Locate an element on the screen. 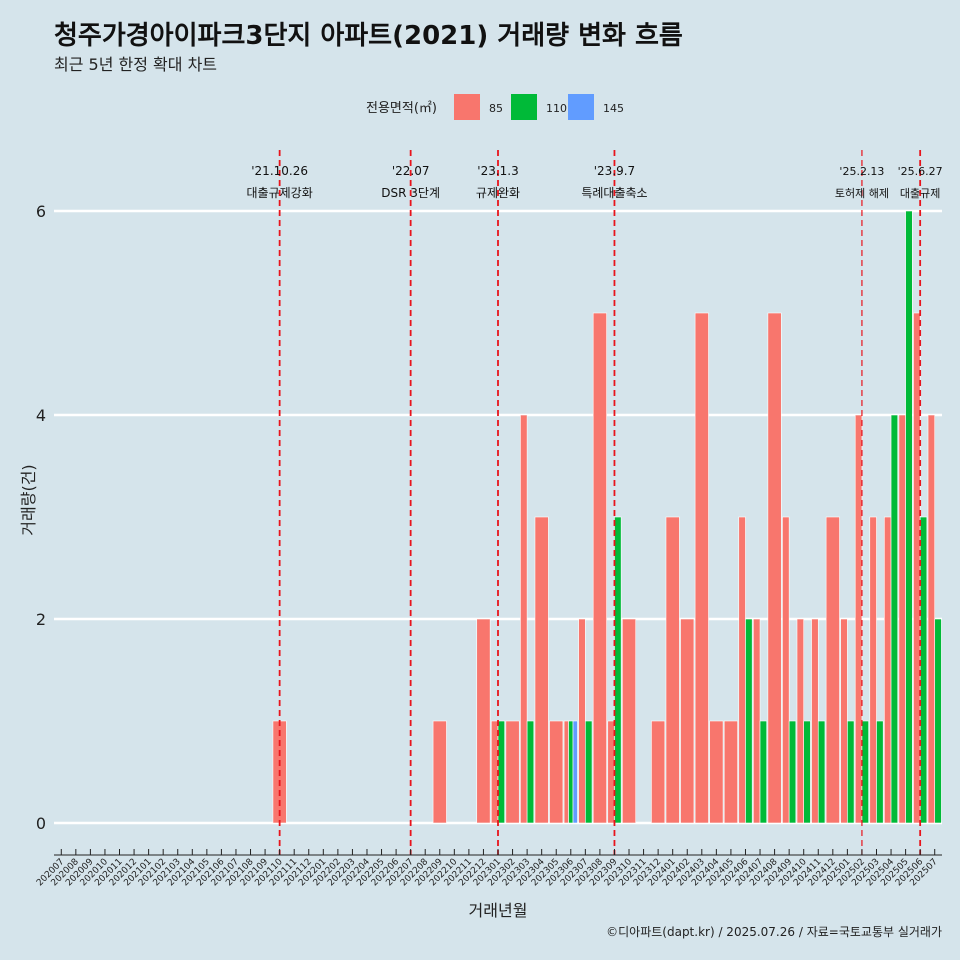  y-axis-label: 거래량(건) is located at coordinates (28, 499).